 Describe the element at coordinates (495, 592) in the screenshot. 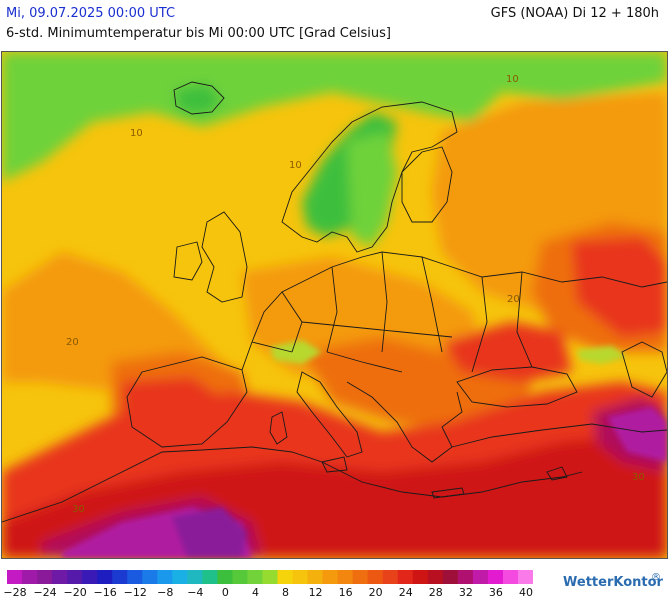

I see `legend-tick-label: 36` at that location.